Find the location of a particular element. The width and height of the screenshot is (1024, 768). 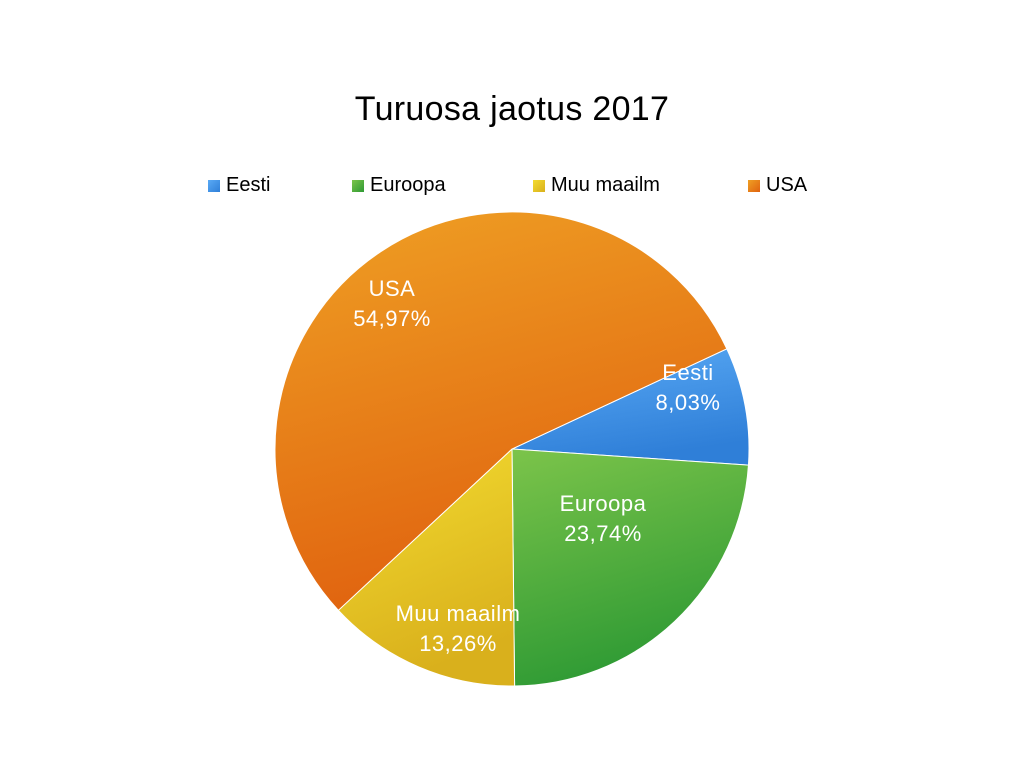

slice-value-usa: 54,97% is located at coordinates (392, 318).